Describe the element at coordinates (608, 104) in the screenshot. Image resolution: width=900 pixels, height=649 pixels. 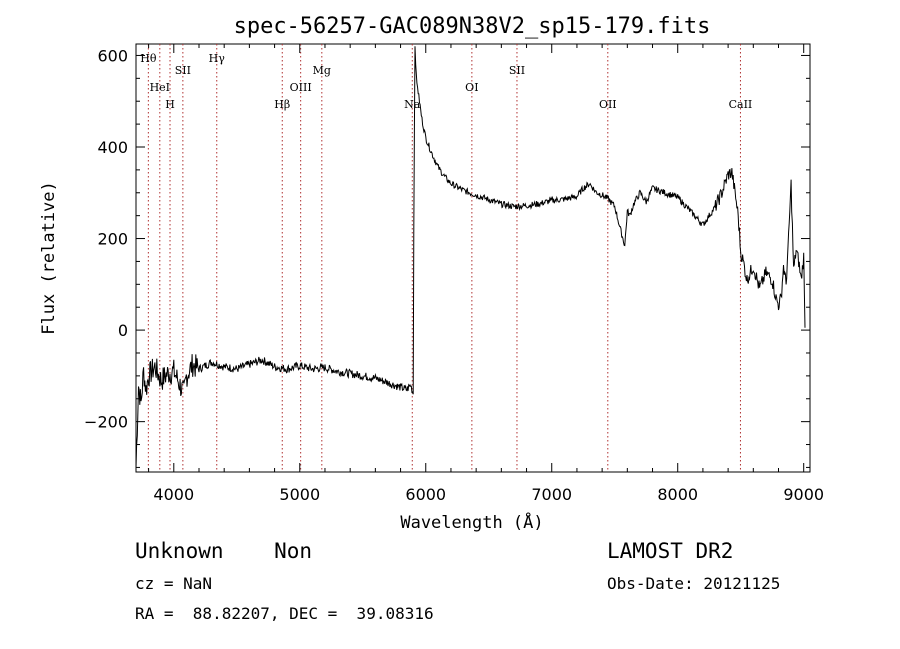
I see `spectral-line-label: OII` at that location.